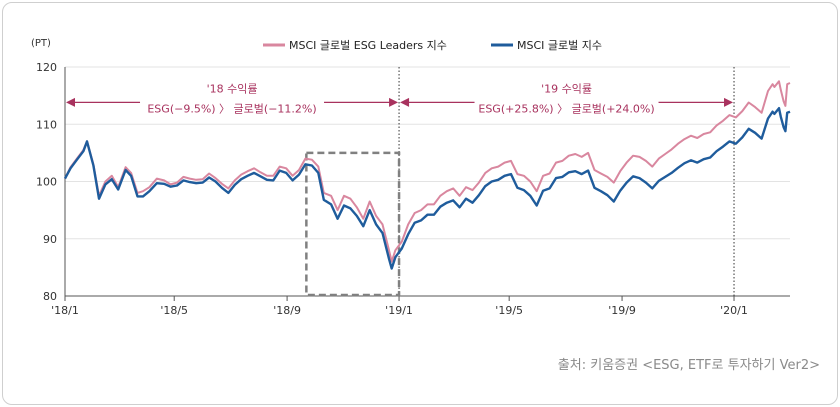 The image size is (840, 407). Describe the element at coordinates (46, 182) in the screenshot. I see `y-tick-label: 100` at that location.